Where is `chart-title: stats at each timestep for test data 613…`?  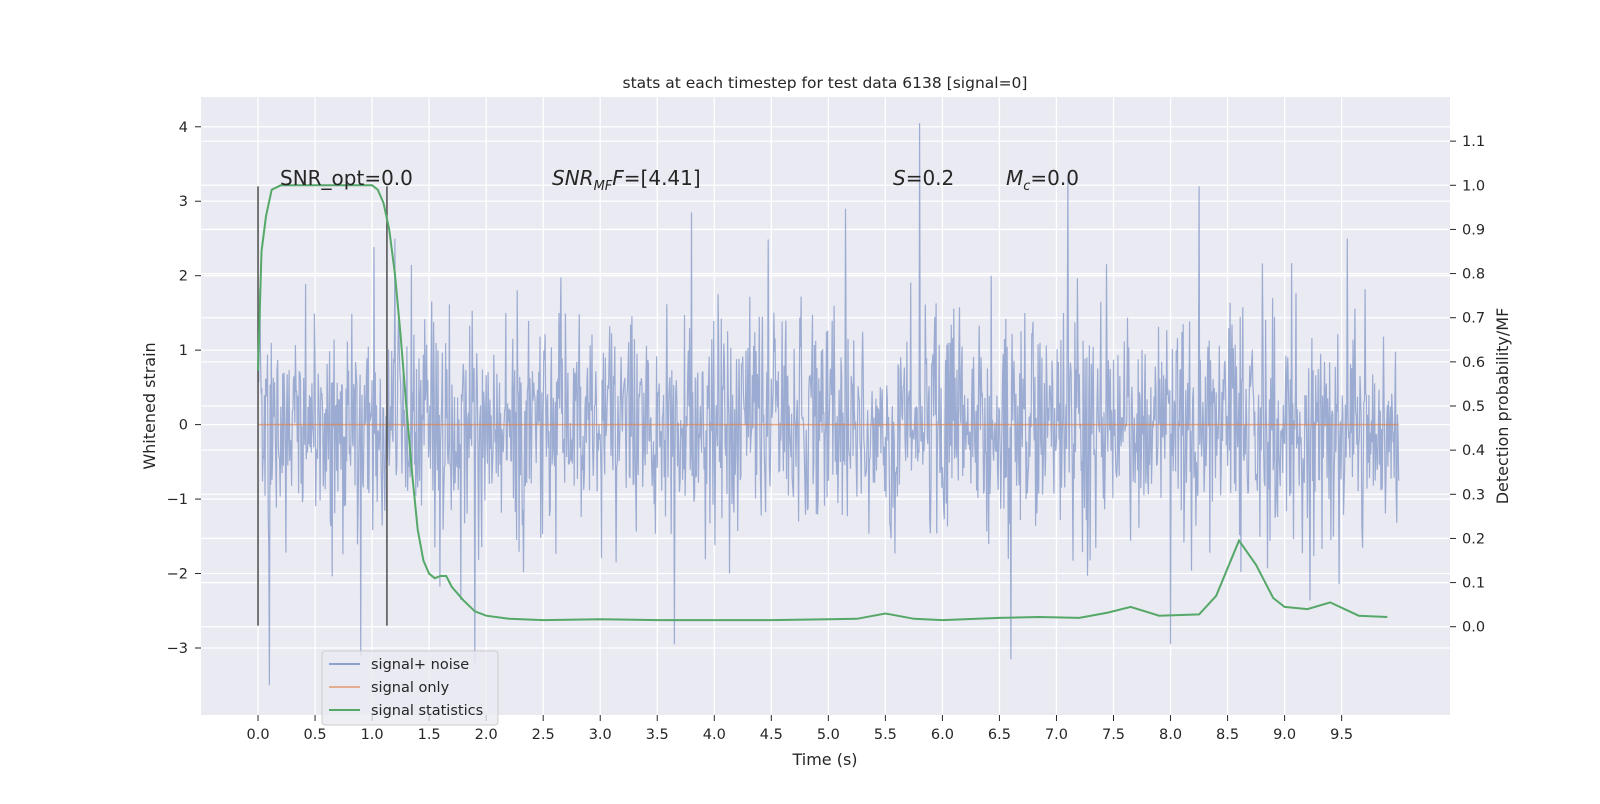 chart-title: stats at each timestep for test data 613… is located at coordinates (825, 83).